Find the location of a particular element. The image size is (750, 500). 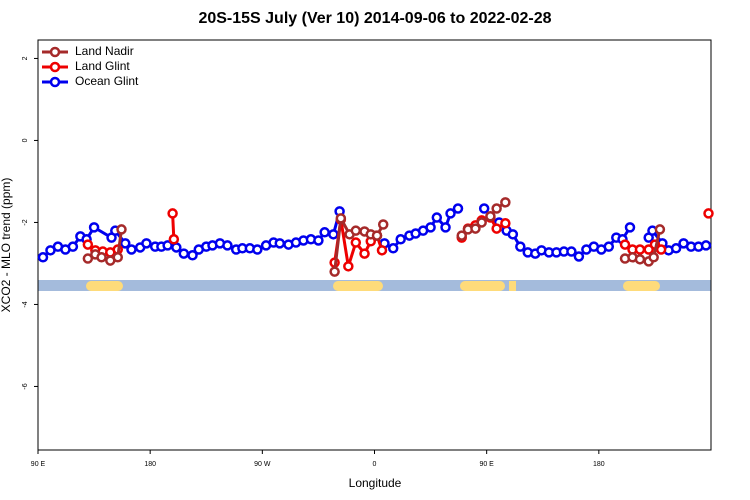

y-tick-label: -6 is located at coordinates (25, 386).